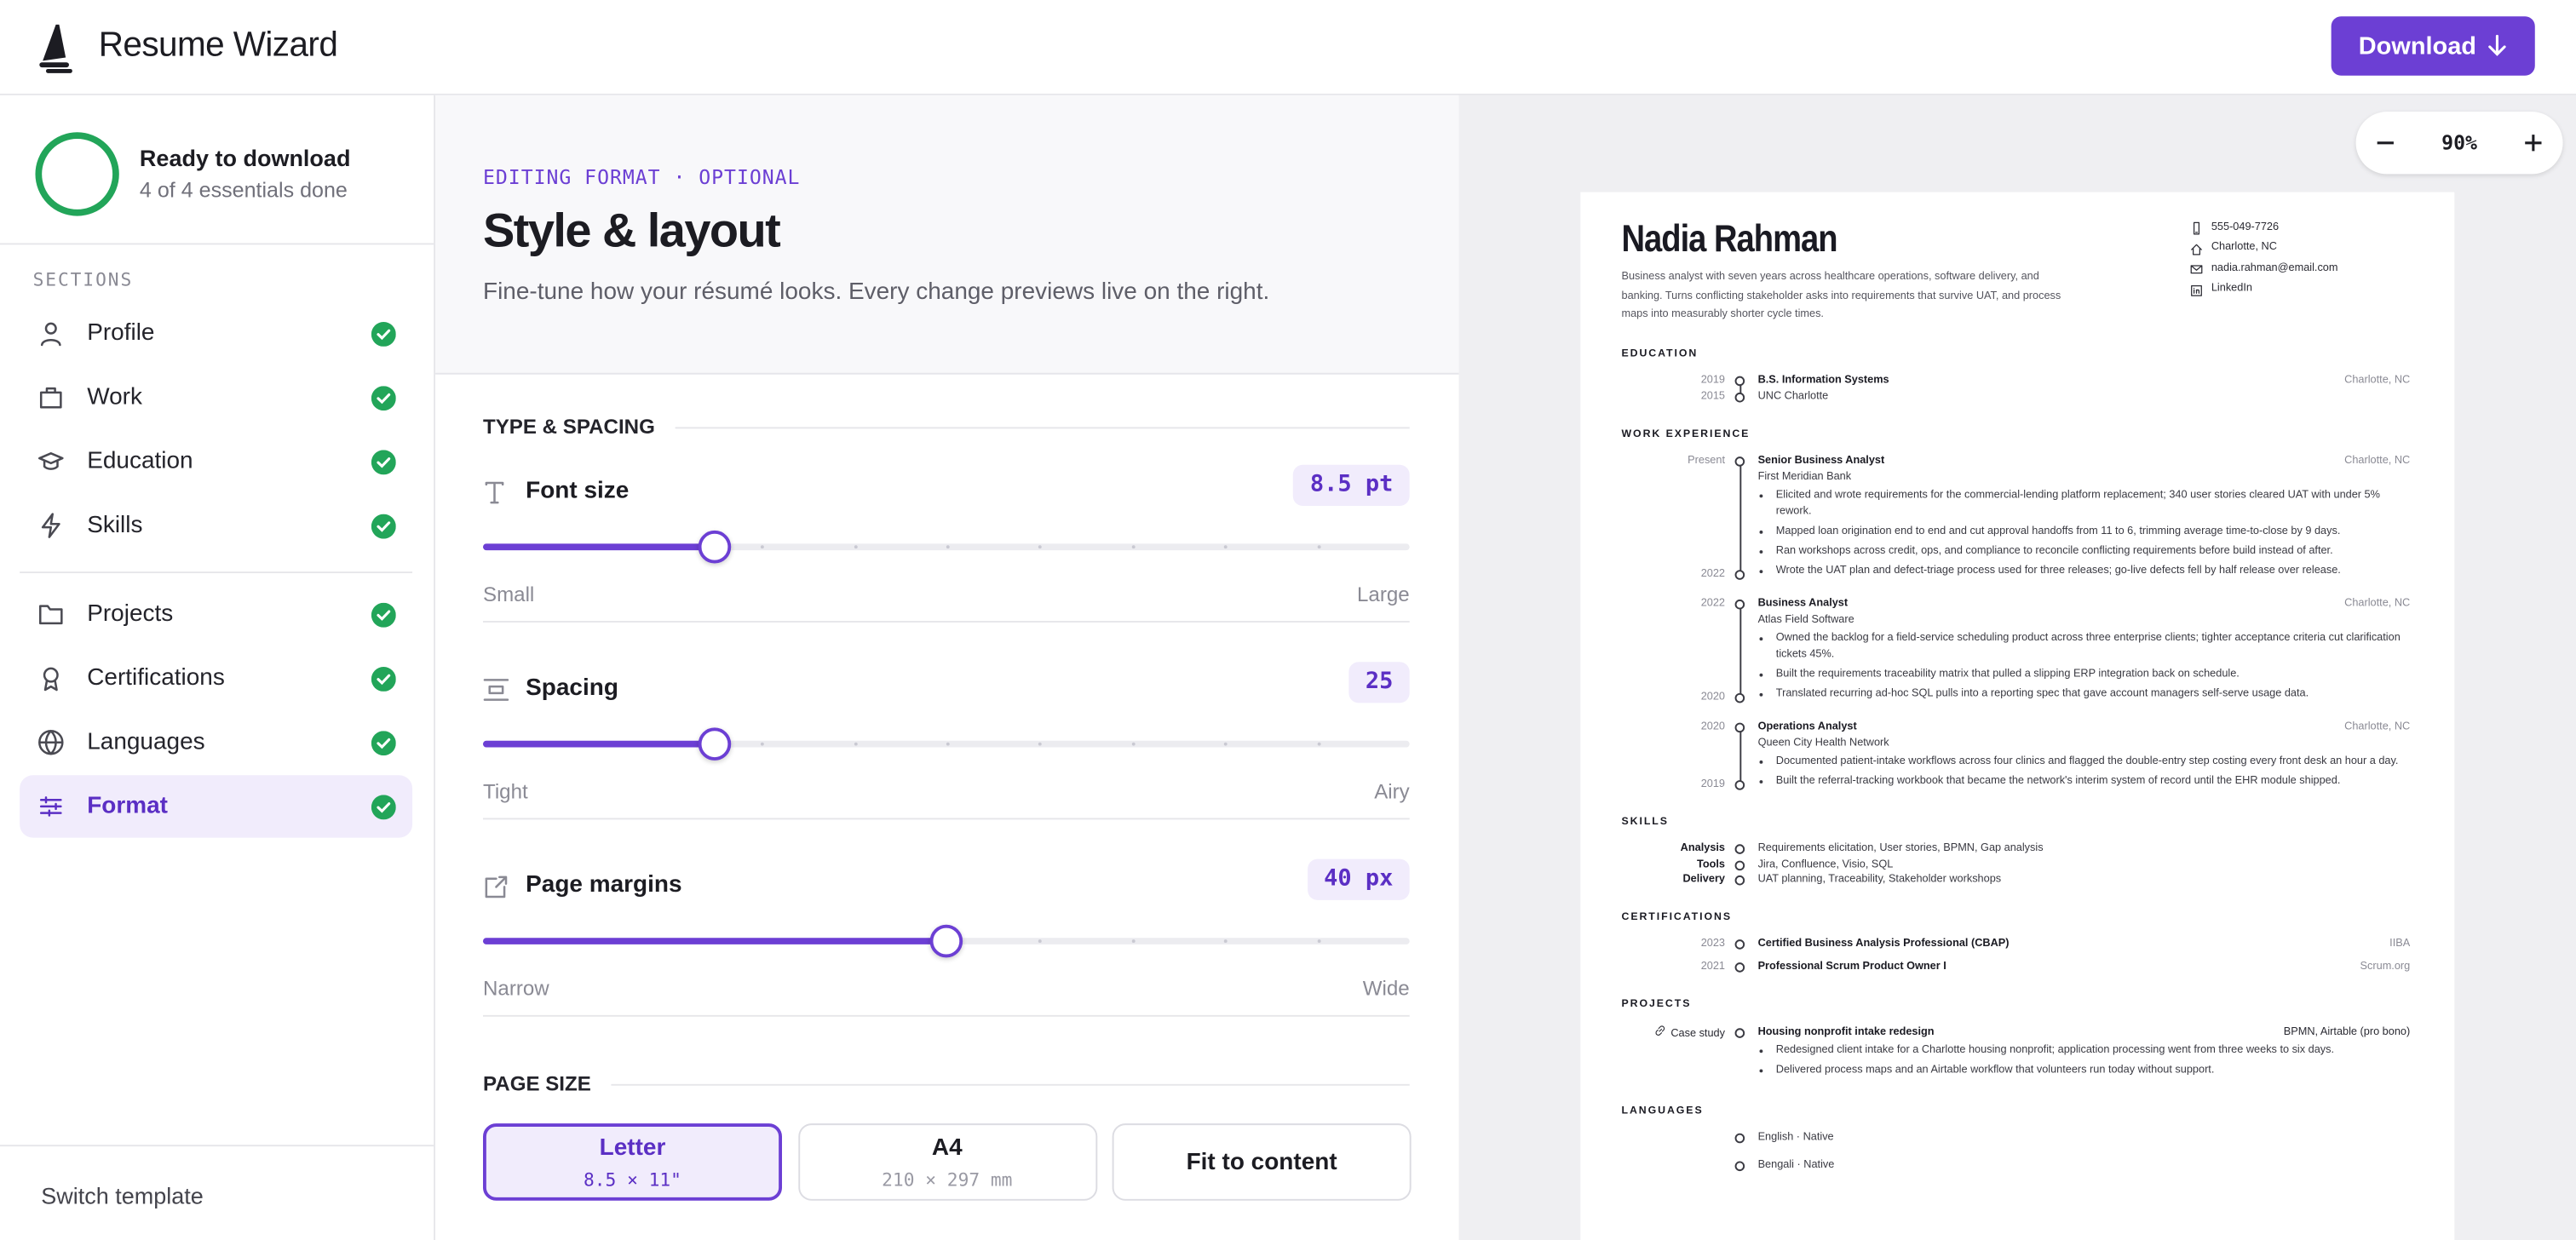  I want to click on project-title: Housing nonprofit intake redesign, so click(1846, 1031).